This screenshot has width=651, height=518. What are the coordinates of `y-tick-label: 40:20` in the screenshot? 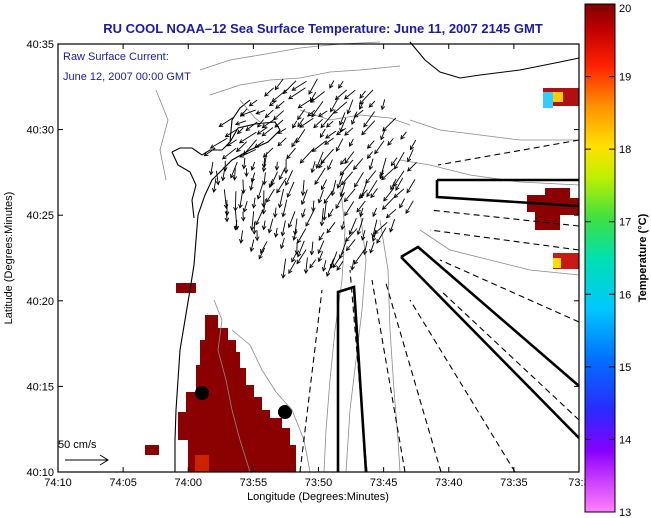 It's located at (40, 302).